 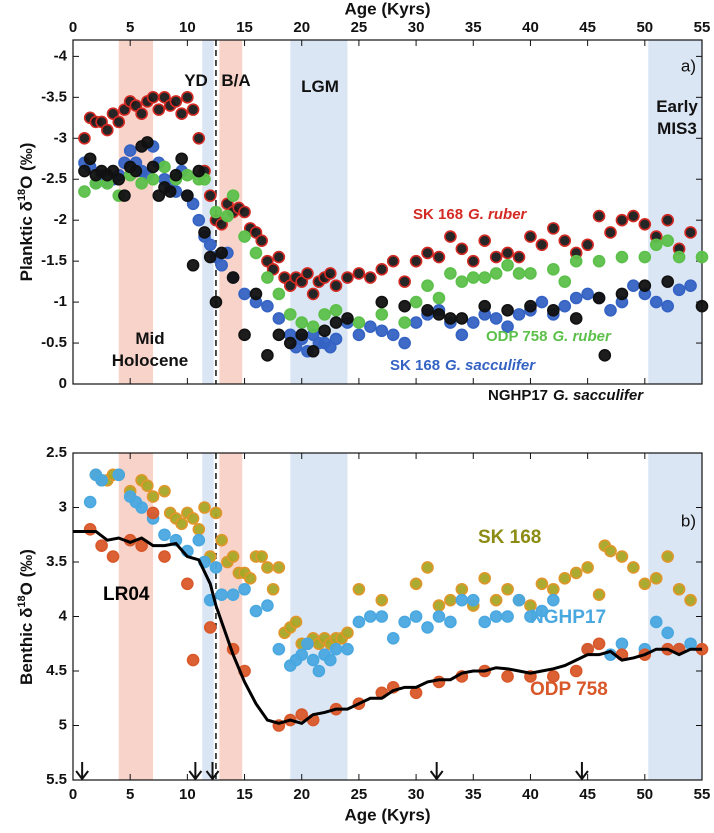 What do you see at coordinates (73, 794) in the screenshot?
I see `x-tick-label: 0` at bounding box center [73, 794].